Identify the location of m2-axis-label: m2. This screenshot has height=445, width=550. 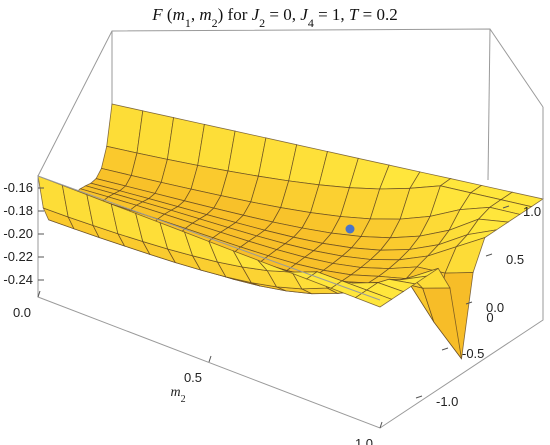
(177, 395).